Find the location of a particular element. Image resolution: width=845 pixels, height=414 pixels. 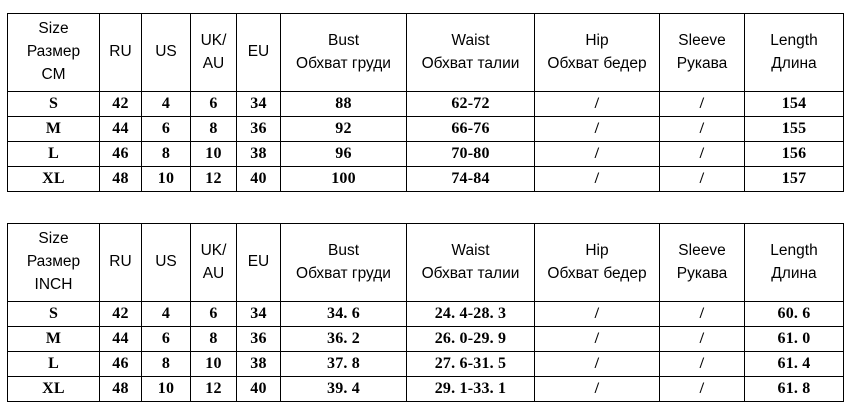

column-header-size: Size Размер INCH is located at coordinates (53, 262).